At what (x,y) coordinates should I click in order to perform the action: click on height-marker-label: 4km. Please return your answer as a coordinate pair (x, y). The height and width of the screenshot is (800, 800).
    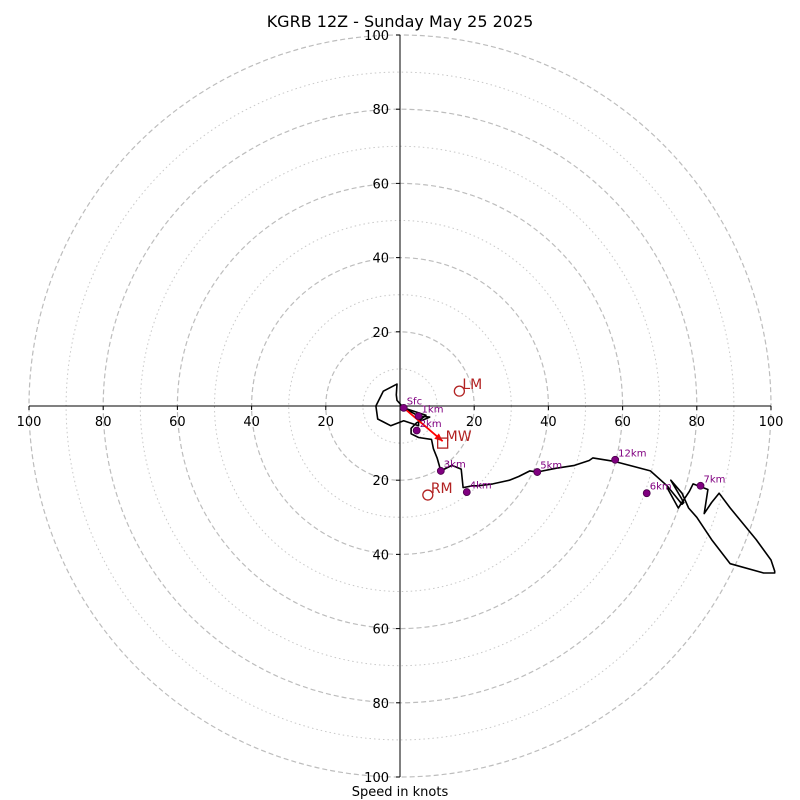
    Looking at the image, I should click on (481, 486).